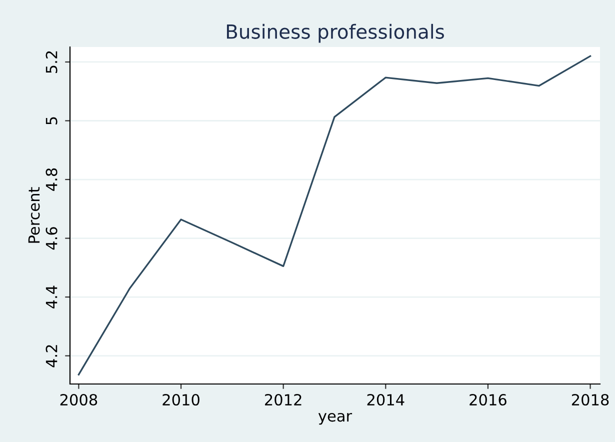 The width and height of the screenshot is (615, 442). Describe the element at coordinates (52, 238) in the screenshot. I see `y-tick-label: 4.6` at that location.